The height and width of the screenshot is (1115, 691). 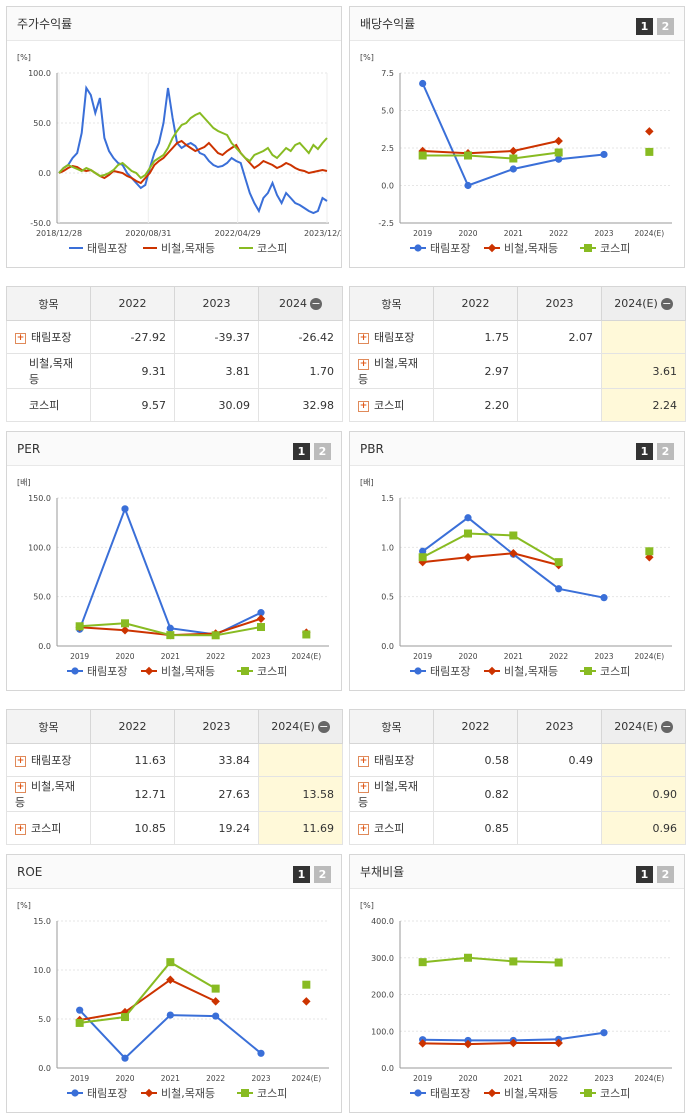 I want to click on y-tick-label: 300.0, so click(x=382, y=958).